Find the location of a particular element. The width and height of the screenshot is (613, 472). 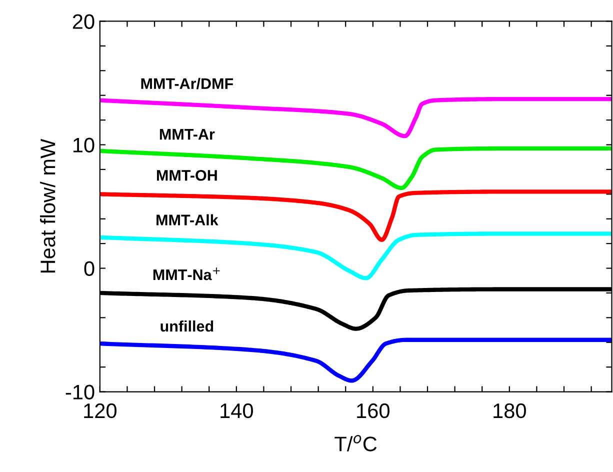

x-tick-label: 120 is located at coordinates (100, 410).